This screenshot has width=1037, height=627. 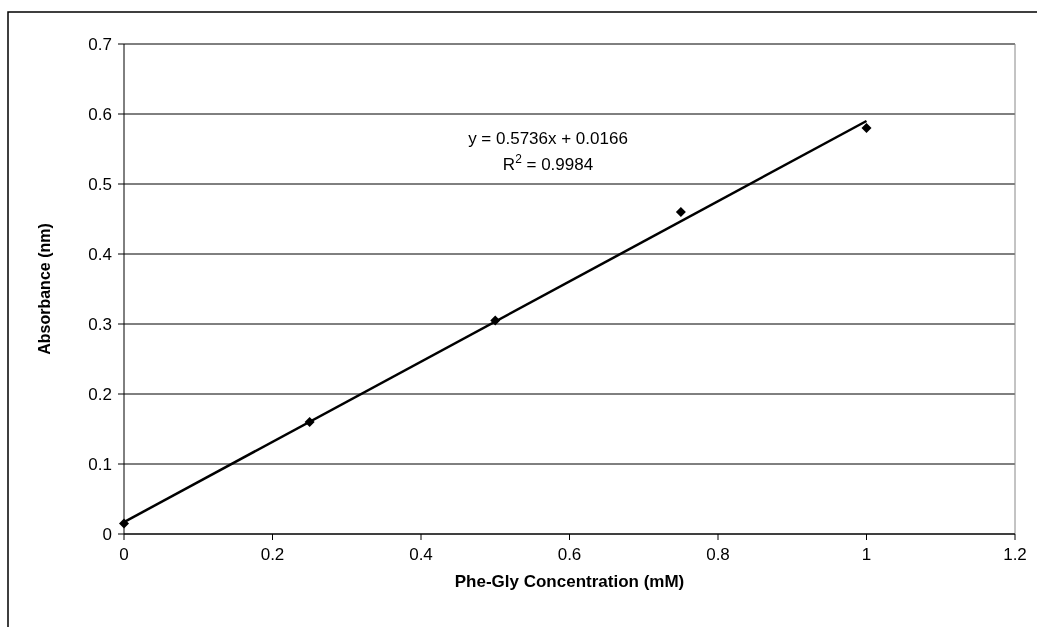 I want to click on x-tick-label: 0, so click(x=124, y=554).